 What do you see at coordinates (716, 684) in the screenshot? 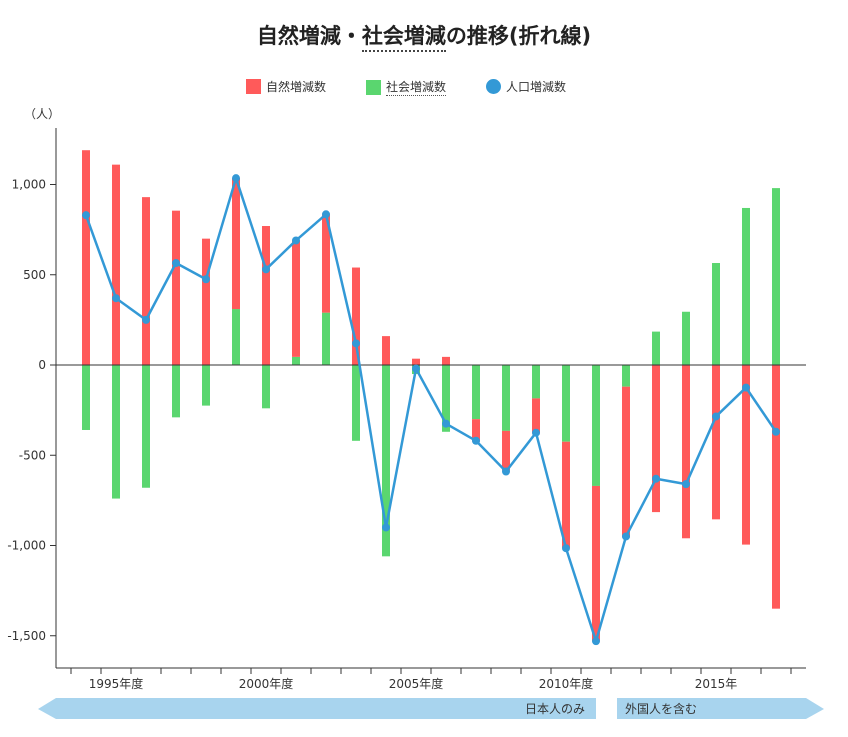
I see `x-tick-label-4: 2015年` at bounding box center [716, 684].